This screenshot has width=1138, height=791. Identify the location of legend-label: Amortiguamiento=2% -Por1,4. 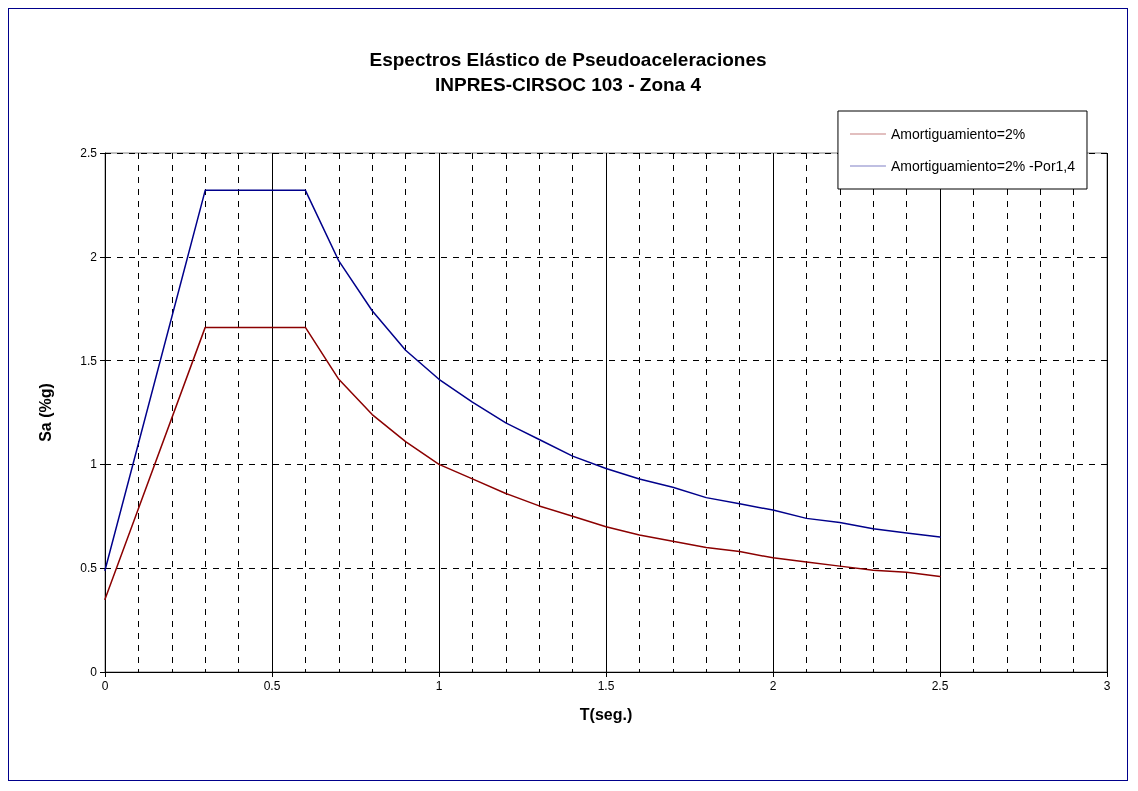
(983, 166).